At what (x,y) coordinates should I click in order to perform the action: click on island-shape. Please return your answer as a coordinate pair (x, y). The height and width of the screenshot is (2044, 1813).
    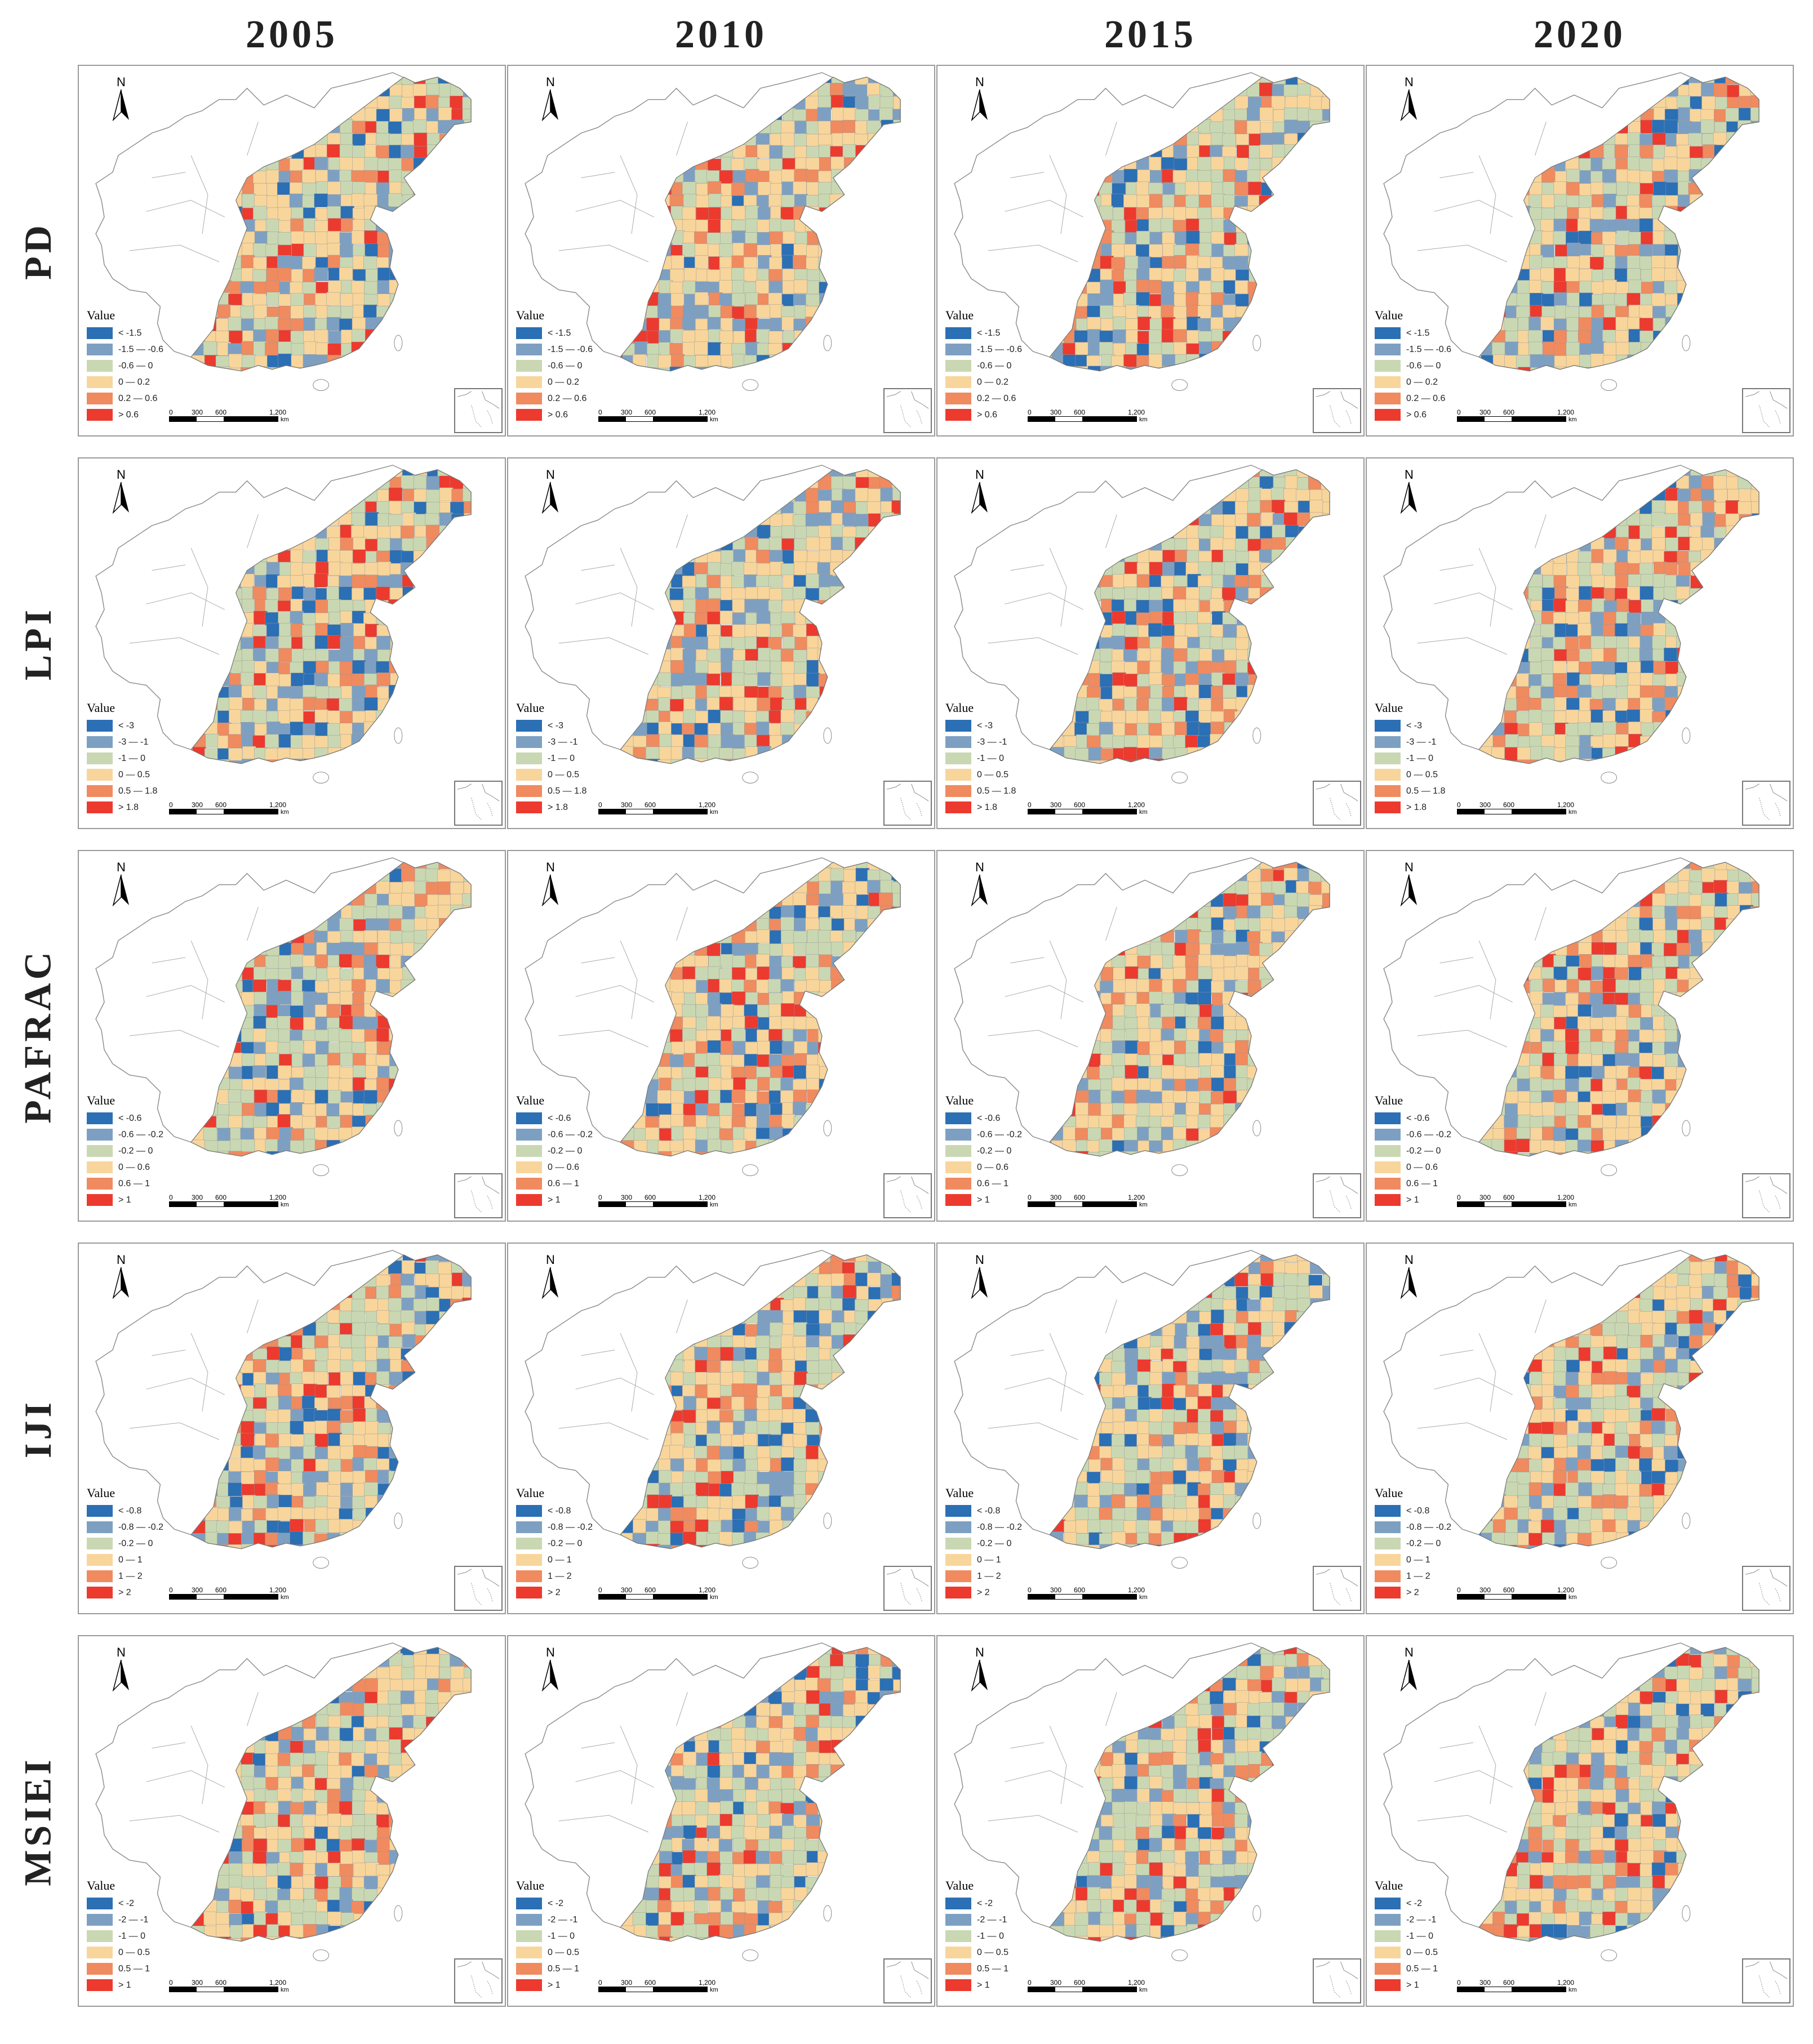
    Looking at the image, I should click on (1610, 385).